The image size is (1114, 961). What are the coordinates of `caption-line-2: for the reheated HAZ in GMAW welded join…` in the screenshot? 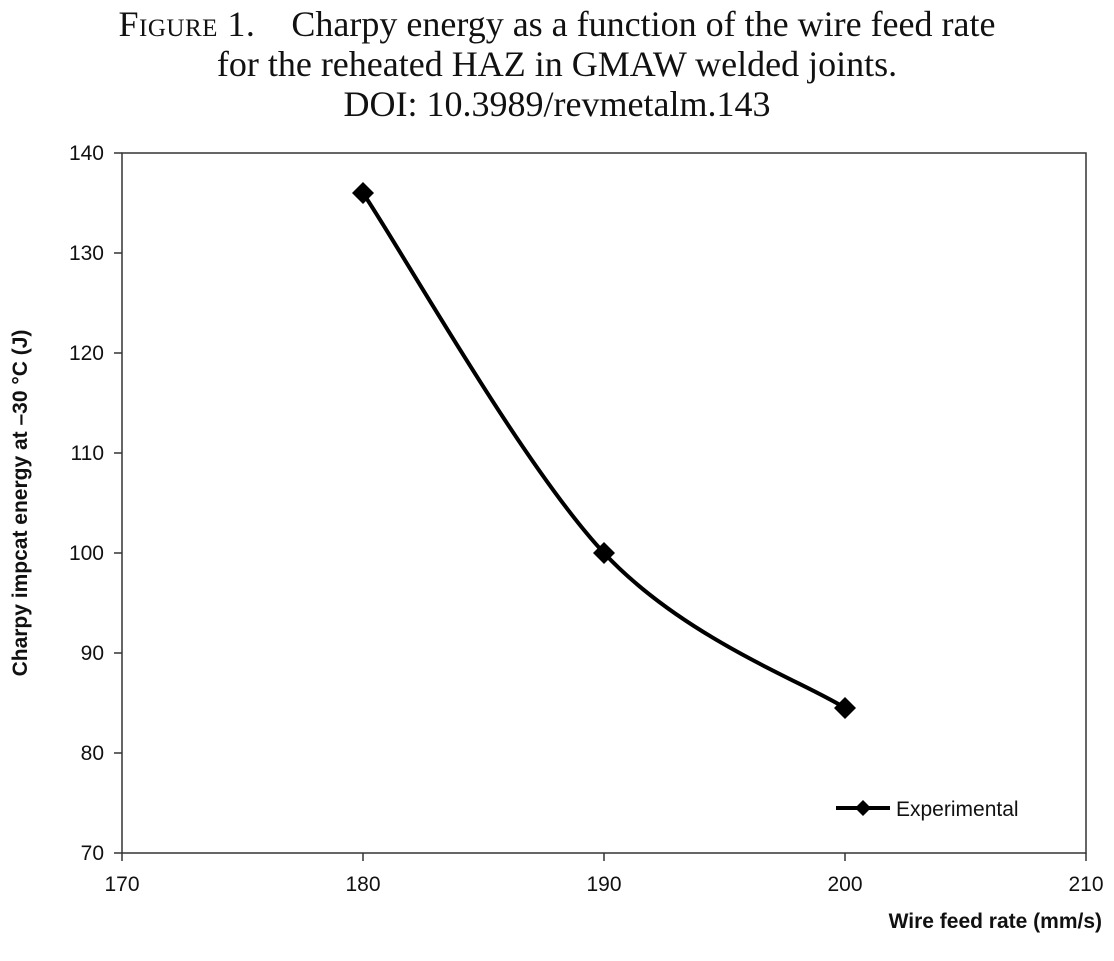 It's located at (557, 64).